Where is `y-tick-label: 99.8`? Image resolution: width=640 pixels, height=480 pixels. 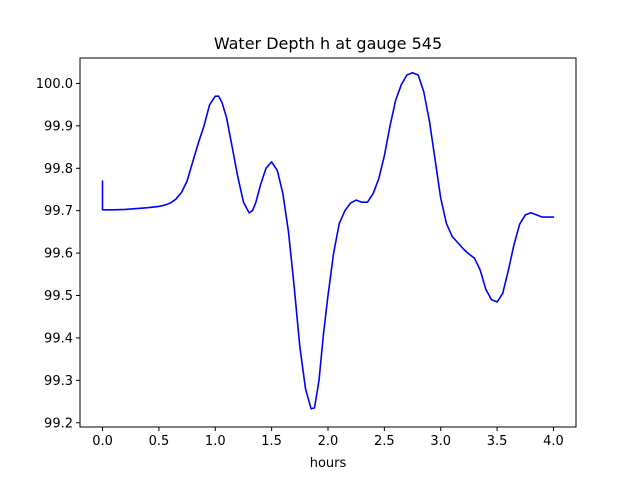
y-tick-label: 99.8 is located at coordinates (58, 169).